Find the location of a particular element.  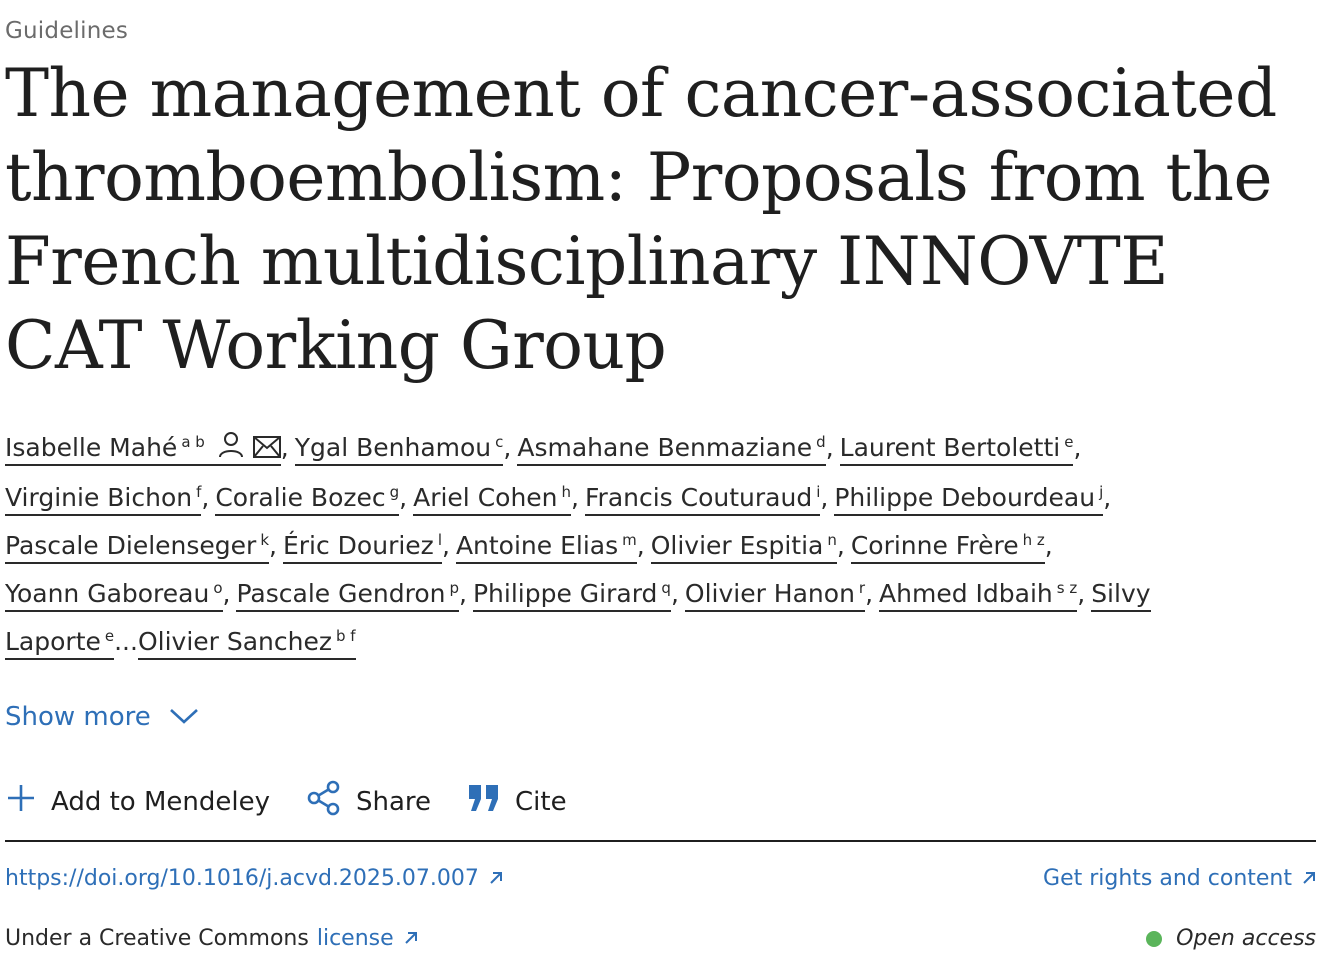

divider is located at coordinates (660, 841).